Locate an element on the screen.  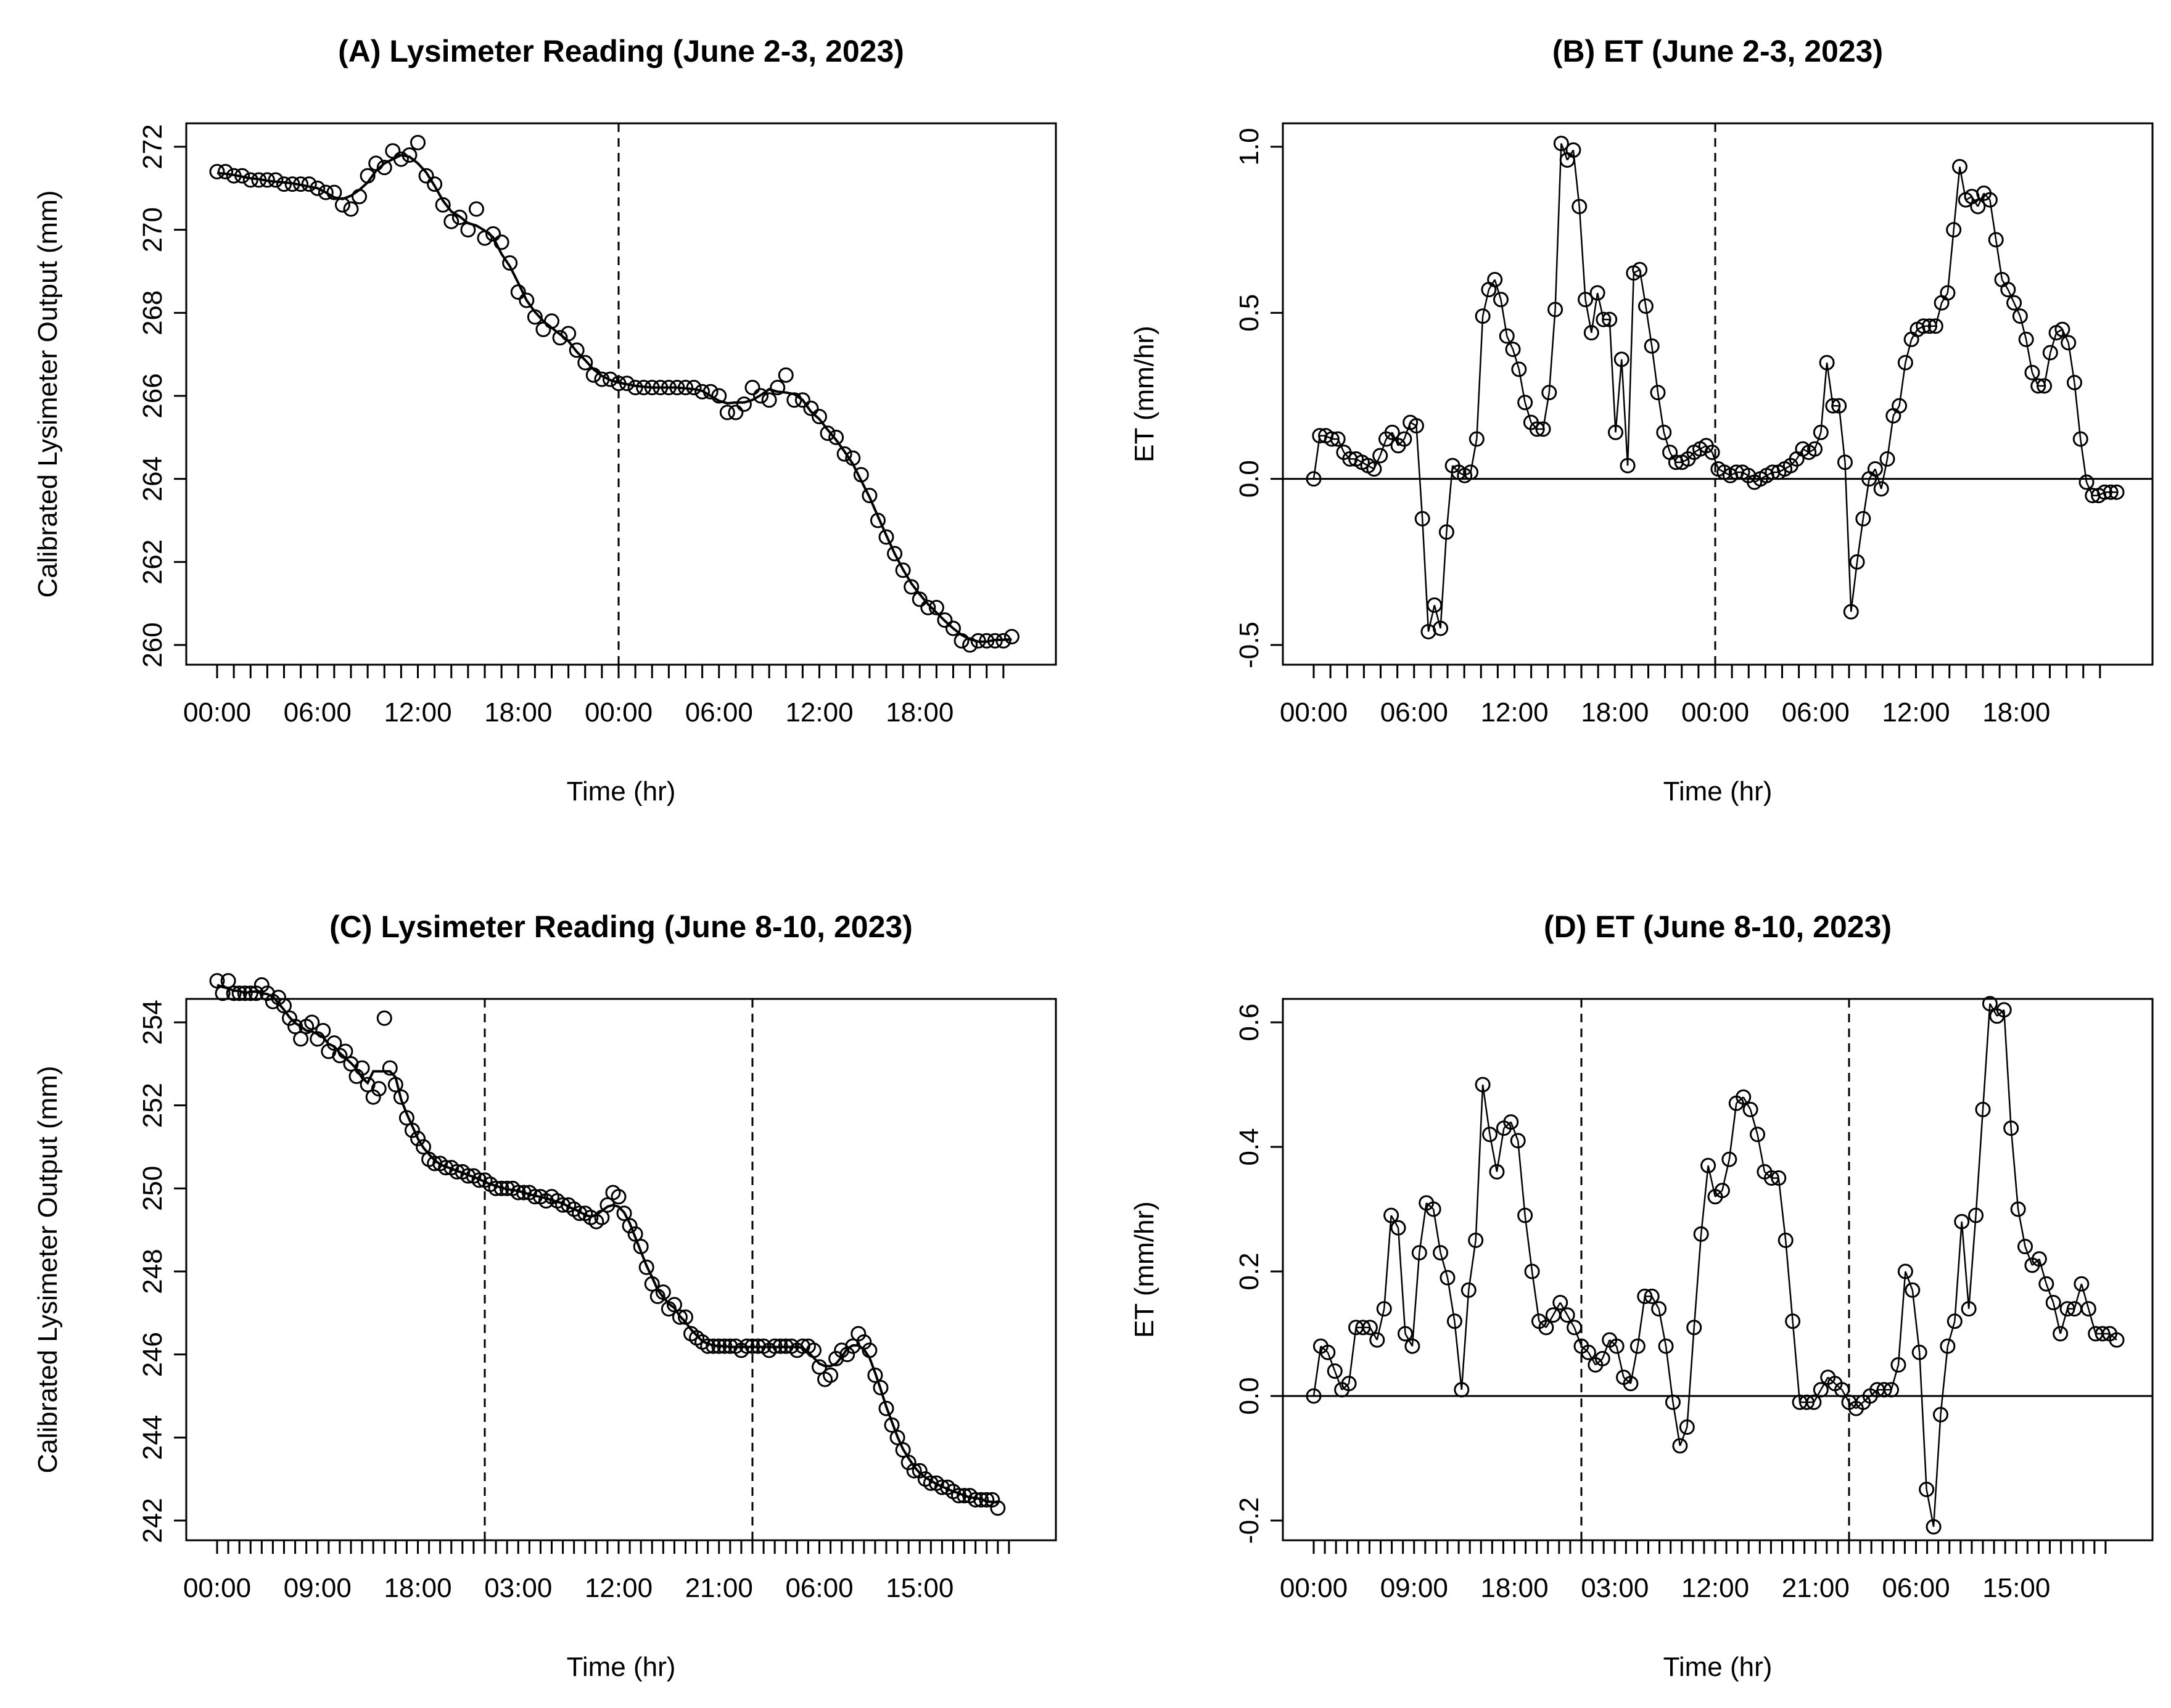
y-tick-label: 254 is located at coordinates (153, 1022).